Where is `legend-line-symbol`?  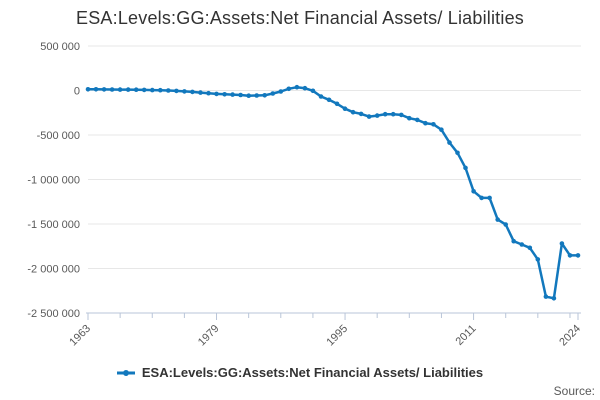
legend-line-symbol is located at coordinates (125, 373).